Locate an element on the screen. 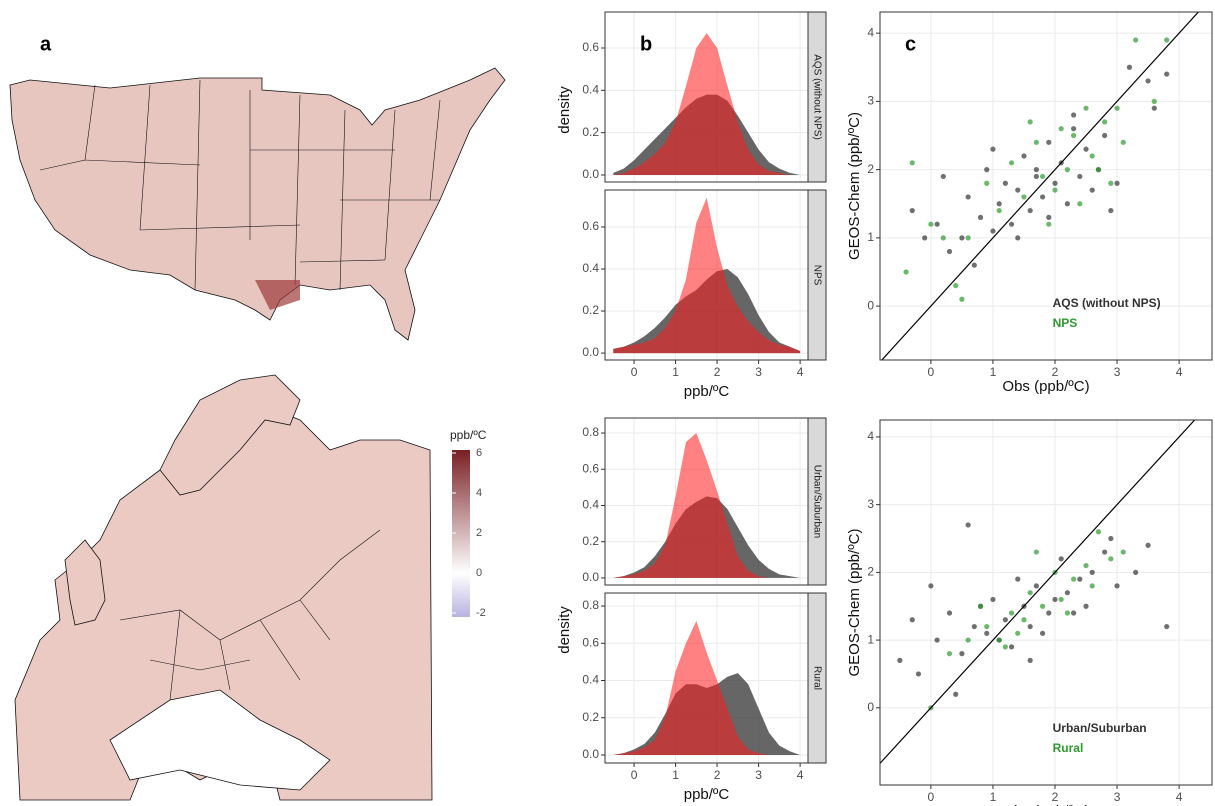 This screenshot has height=806, width=1215. density-area is located at coordinates (707, 505).